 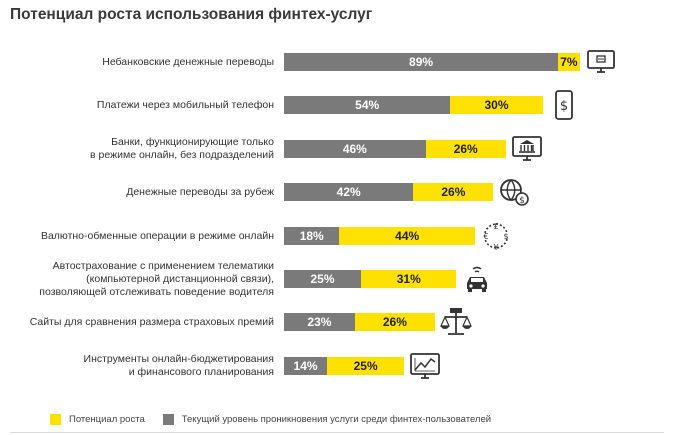 What do you see at coordinates (192, 142) in the screenshot?
I see `category-label-line: Банки, функционирующие только` at bounding box center [192, 142].